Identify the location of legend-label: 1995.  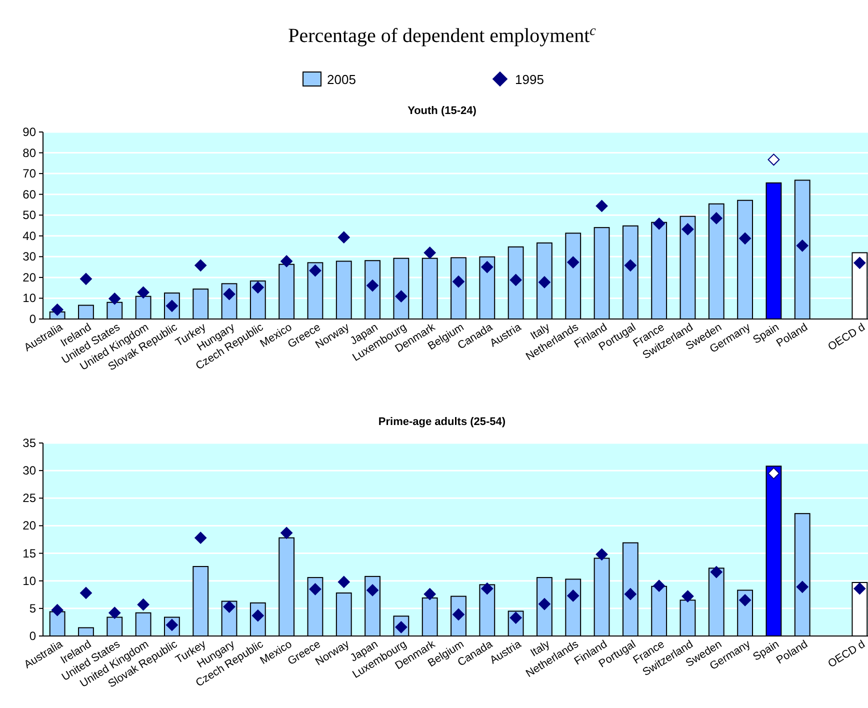
(529, 79).